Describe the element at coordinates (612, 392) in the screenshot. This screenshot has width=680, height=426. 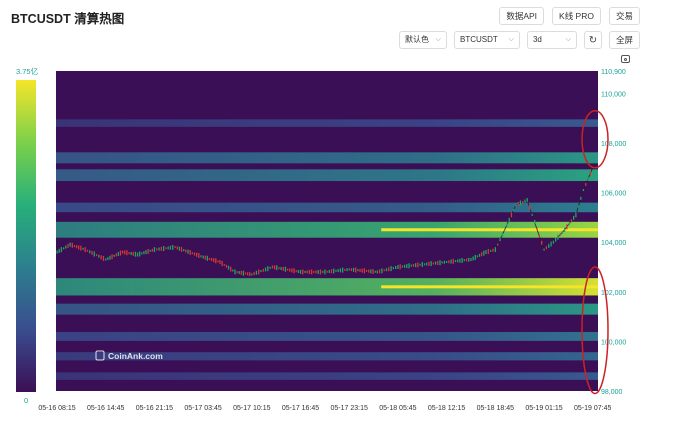
I see `y-tick-label: 98,000` at that location.